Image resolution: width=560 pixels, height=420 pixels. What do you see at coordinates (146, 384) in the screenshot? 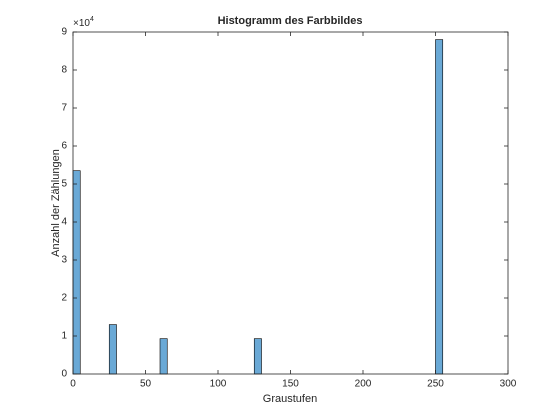
I see `x-tick-label: 50` at bounding box center [146, 384].